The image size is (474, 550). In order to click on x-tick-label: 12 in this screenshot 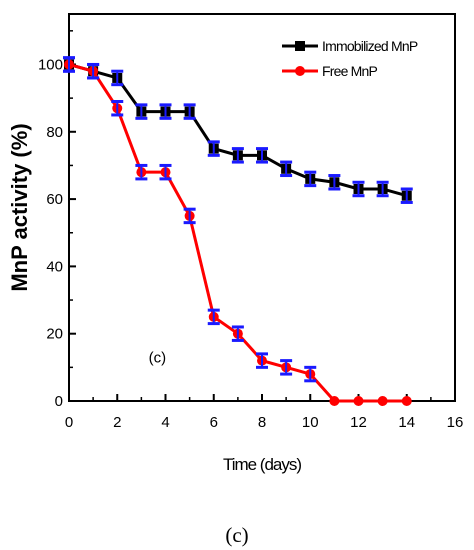, I will do `click(358, 422)`.